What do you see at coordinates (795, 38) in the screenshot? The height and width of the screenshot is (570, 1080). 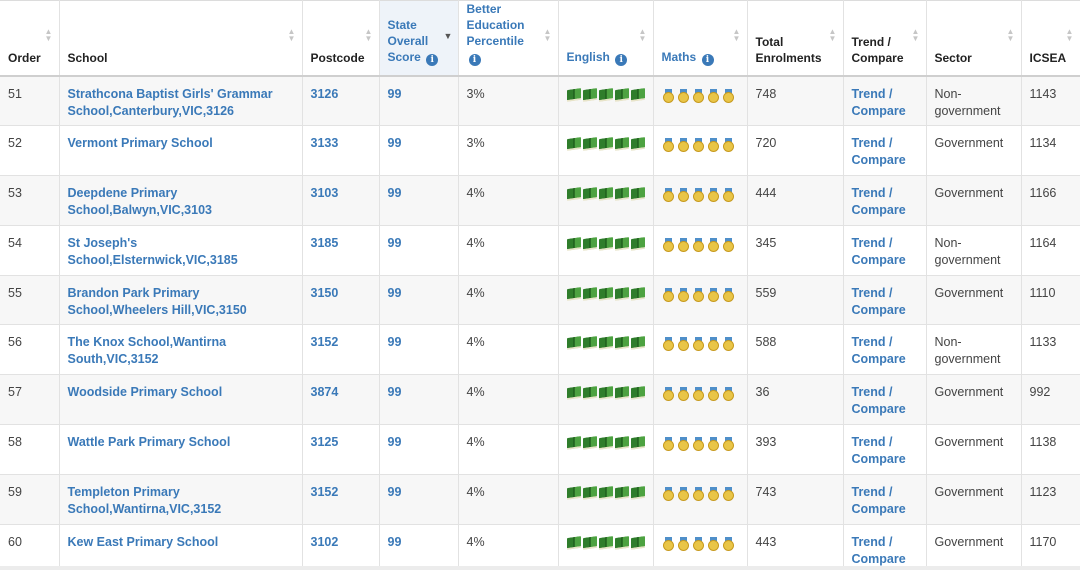 I see `column-header-total: Total Enrolments ▲ ▼` at bounding box center [795, 38].